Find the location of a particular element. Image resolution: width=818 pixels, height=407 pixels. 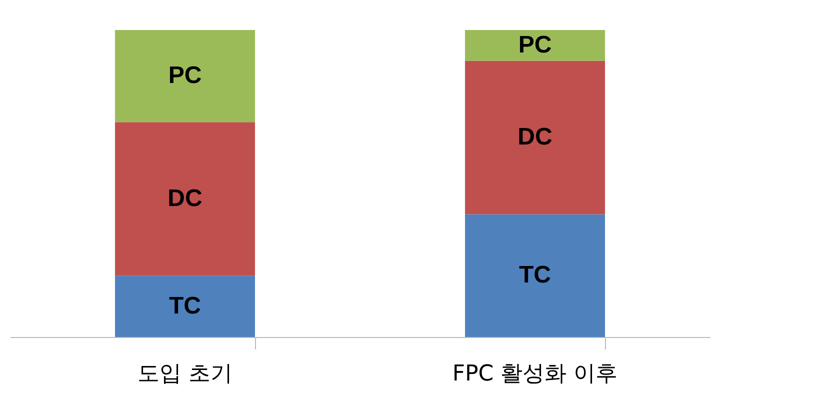

text: DC is located at coordinates (185, 198).